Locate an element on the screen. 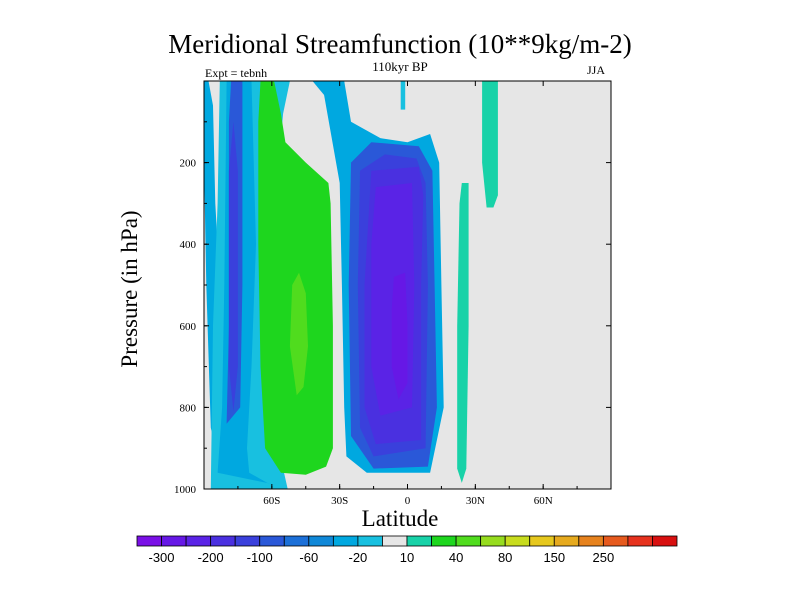 This screenshot has width=800, height=600. x-tick-label: 60S is located at coordinates (271, 501).